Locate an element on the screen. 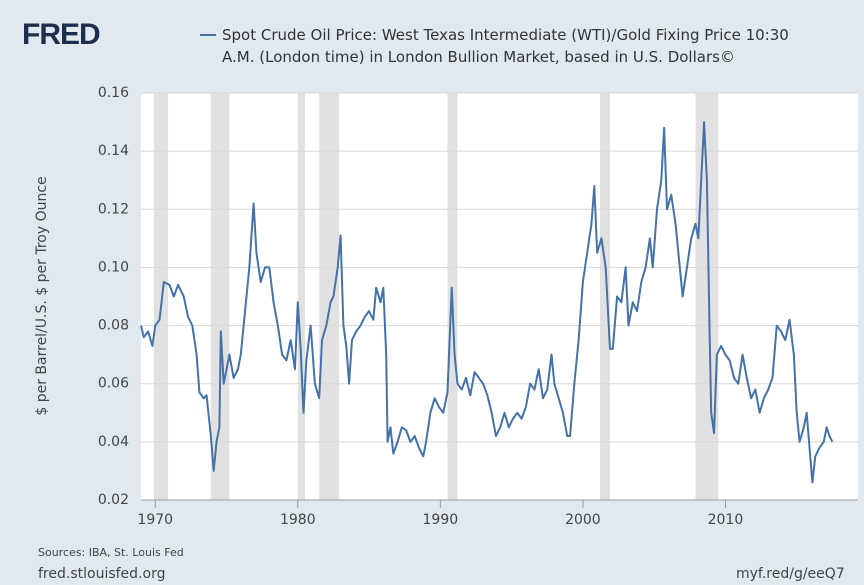 The height and width of the screenshot is (585, 864). y-tick-label: 0.10 is located at coordinates (113, 267).